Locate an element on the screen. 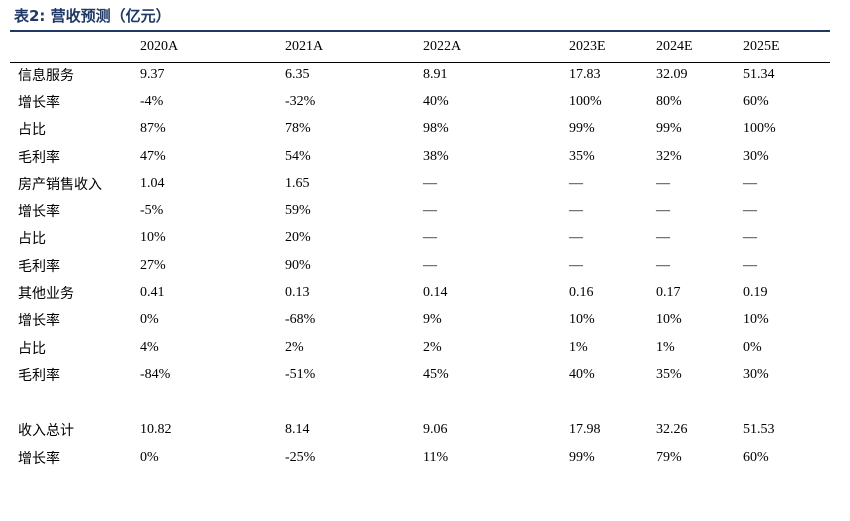  table-cell: 0.13 is located at coordinates (297, 293).